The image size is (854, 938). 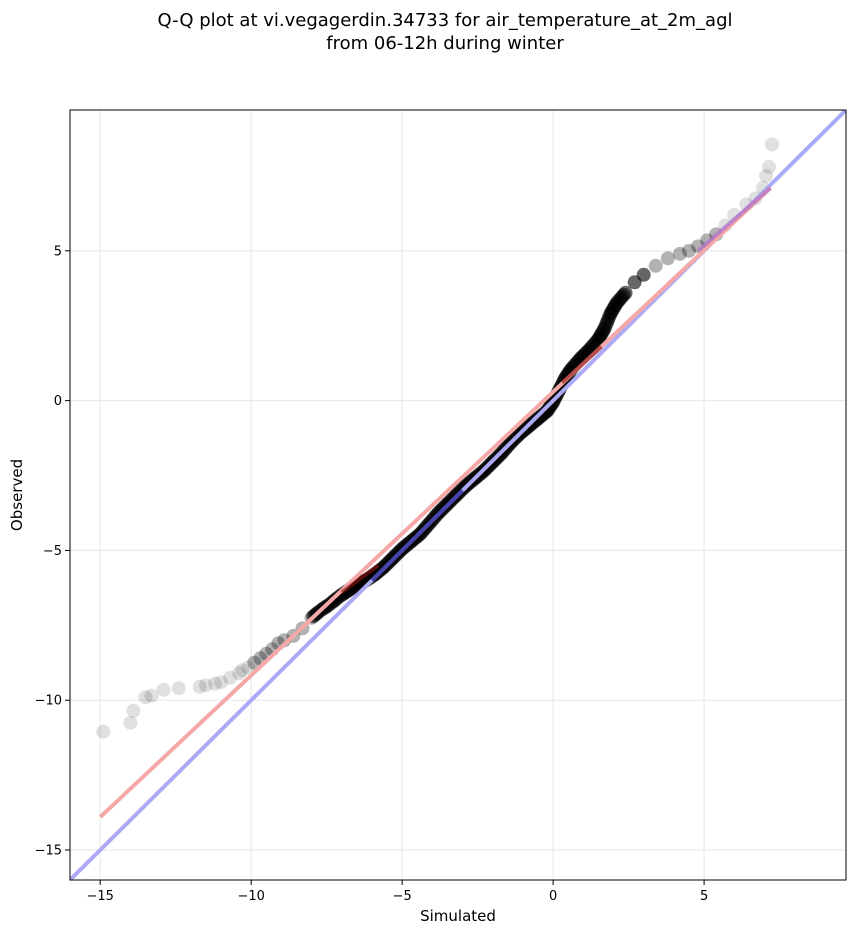 I want to click on y-tick-label: 0, so click(x=58, y=401).